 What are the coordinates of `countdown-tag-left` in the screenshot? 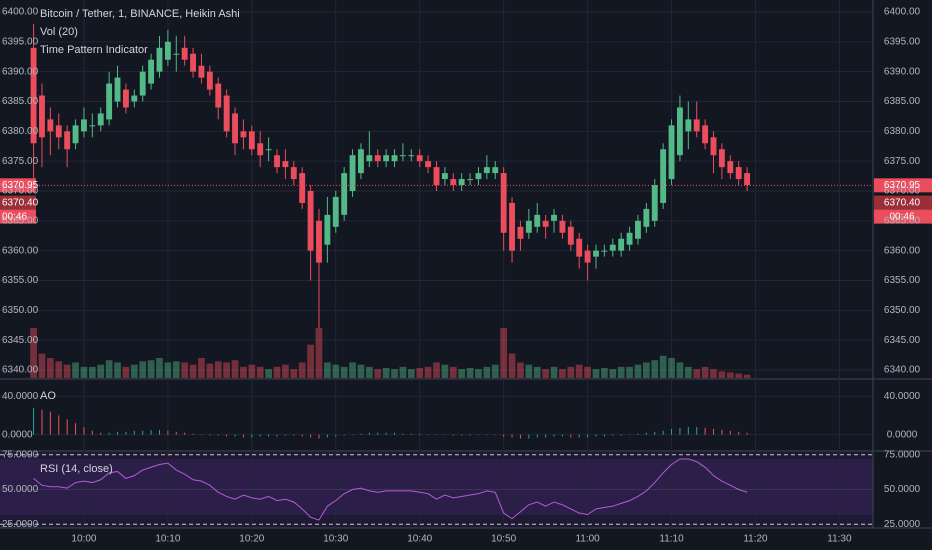 It's located at (18, 216).